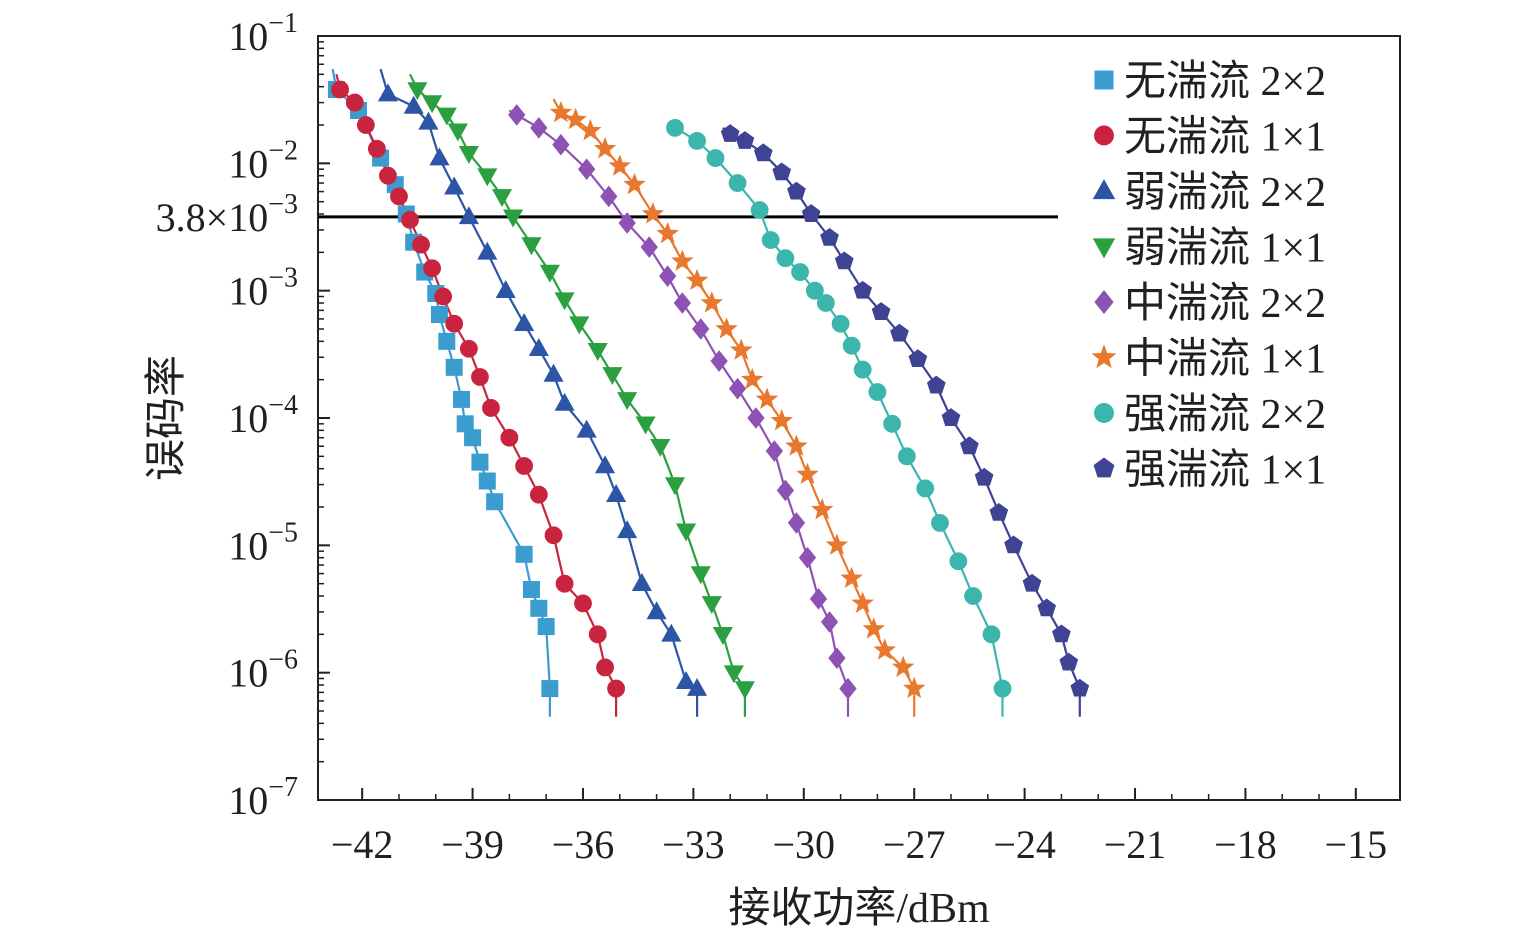 Image resolution: width=1535 pixels, height=940 pixels. I want to click on x-tick-label: −21, so click(1135, 844).